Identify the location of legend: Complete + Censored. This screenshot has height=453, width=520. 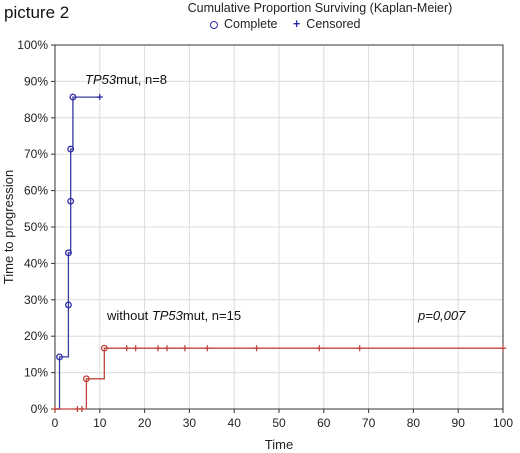
(291, 24).